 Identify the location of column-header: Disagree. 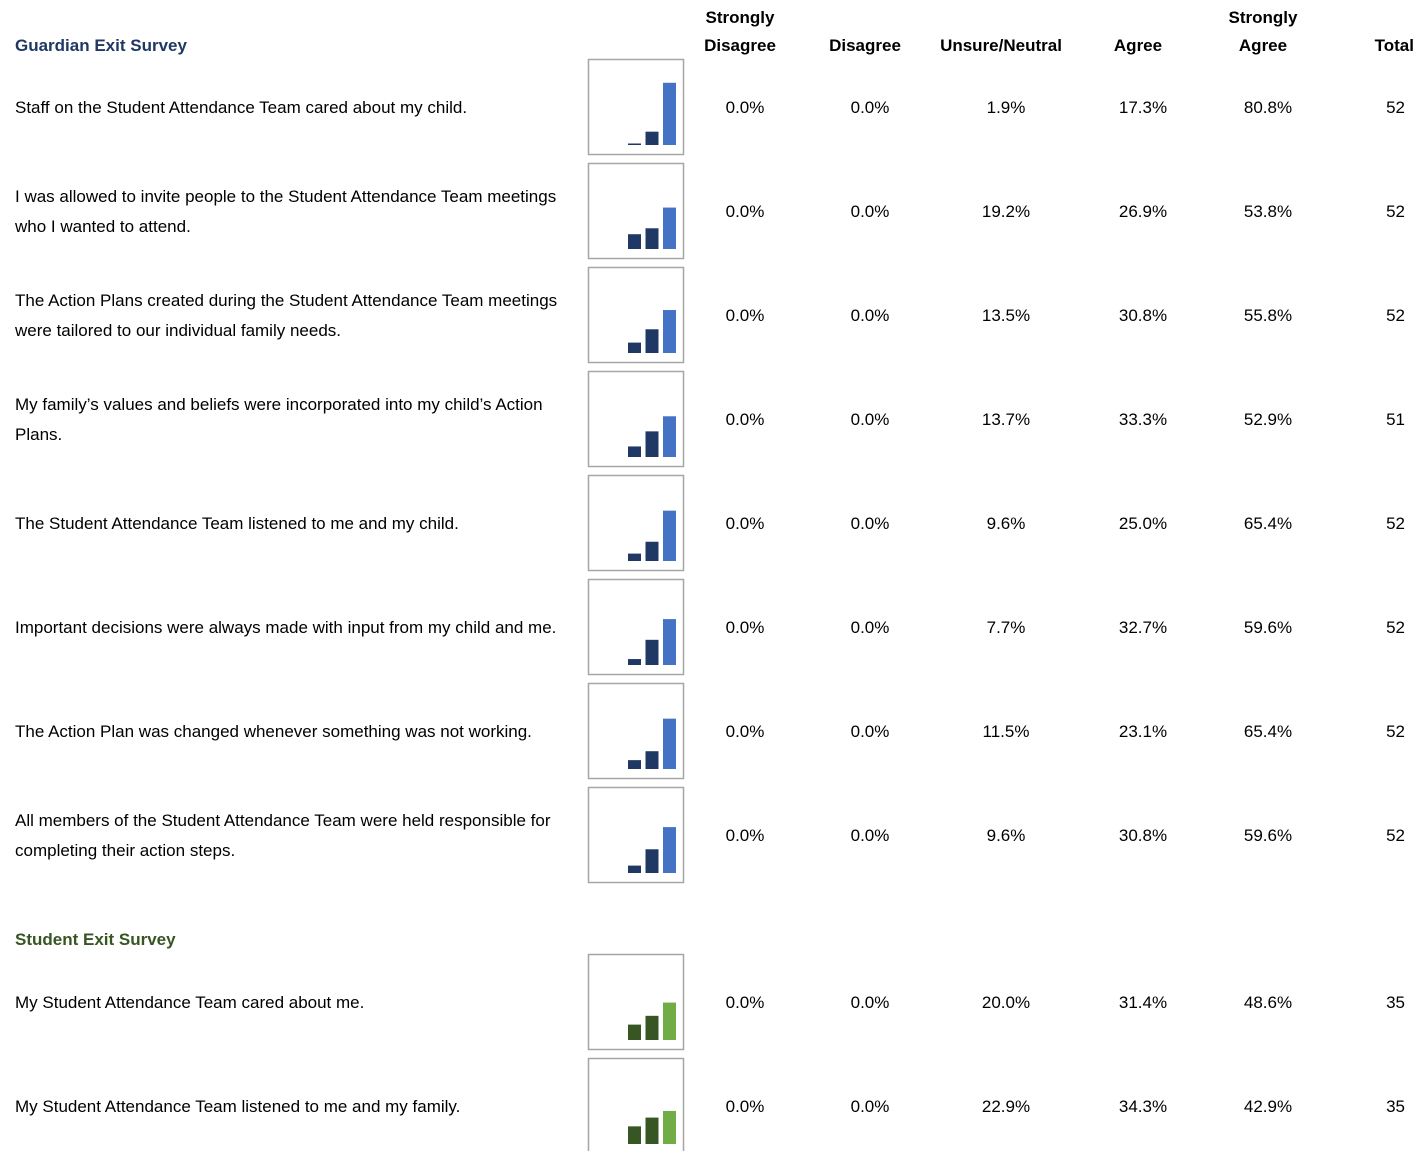
(865, 45).